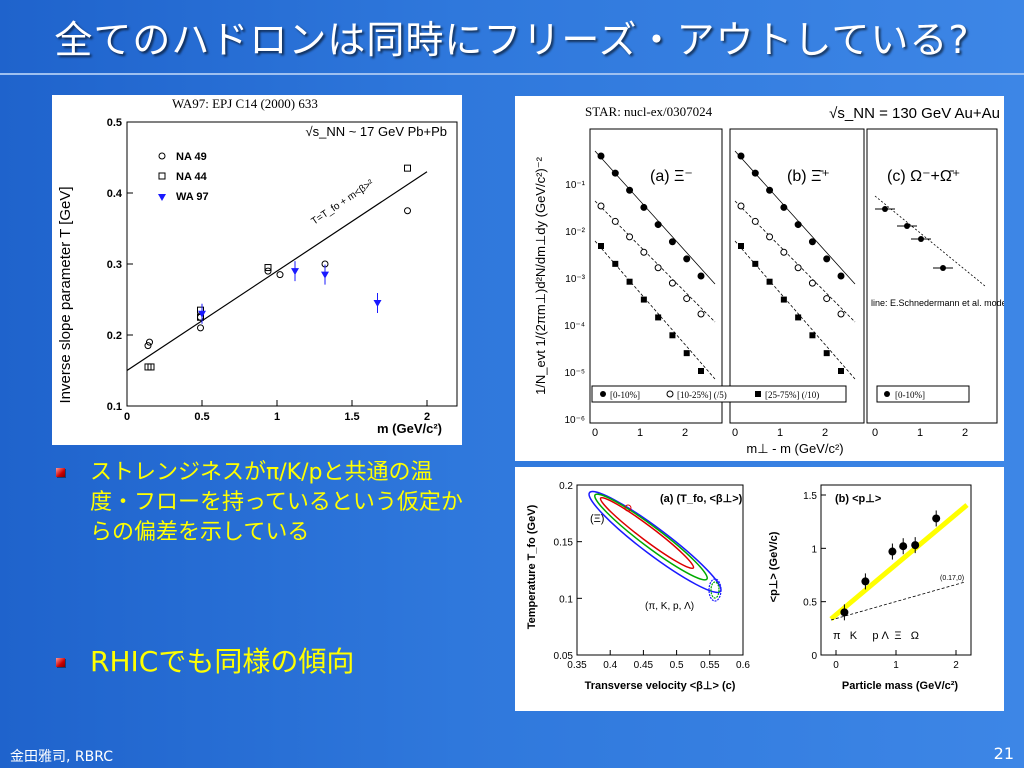 The image size is (1024, 768). What do you see at coordinates (794, 448) in the screenshot?
I see `star-xlabel: m⊥ - m (GeV/c²)` at bounding box center [794, 448].